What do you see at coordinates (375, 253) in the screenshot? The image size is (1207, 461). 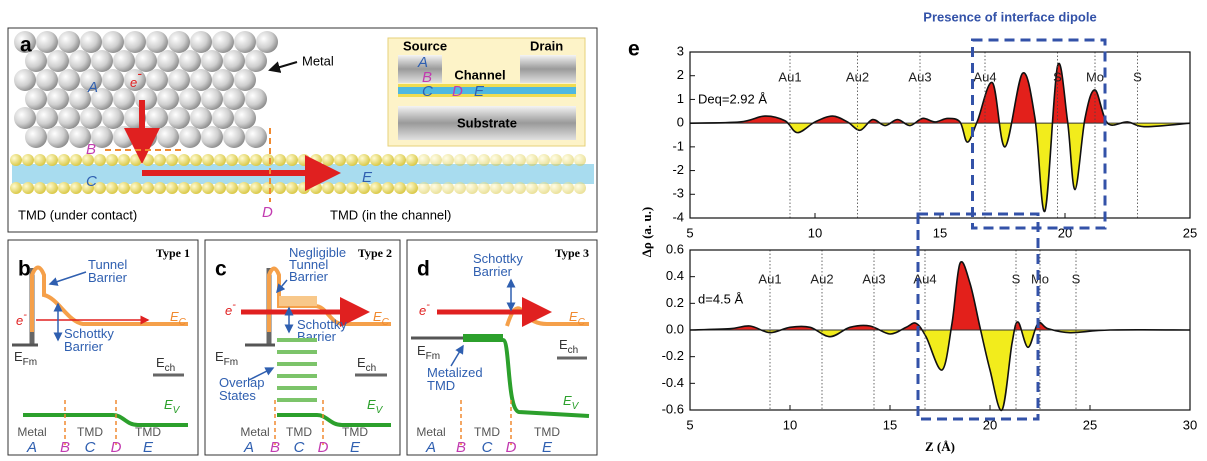 I see `type-label: Type 2` at bounding box center [375, 253].